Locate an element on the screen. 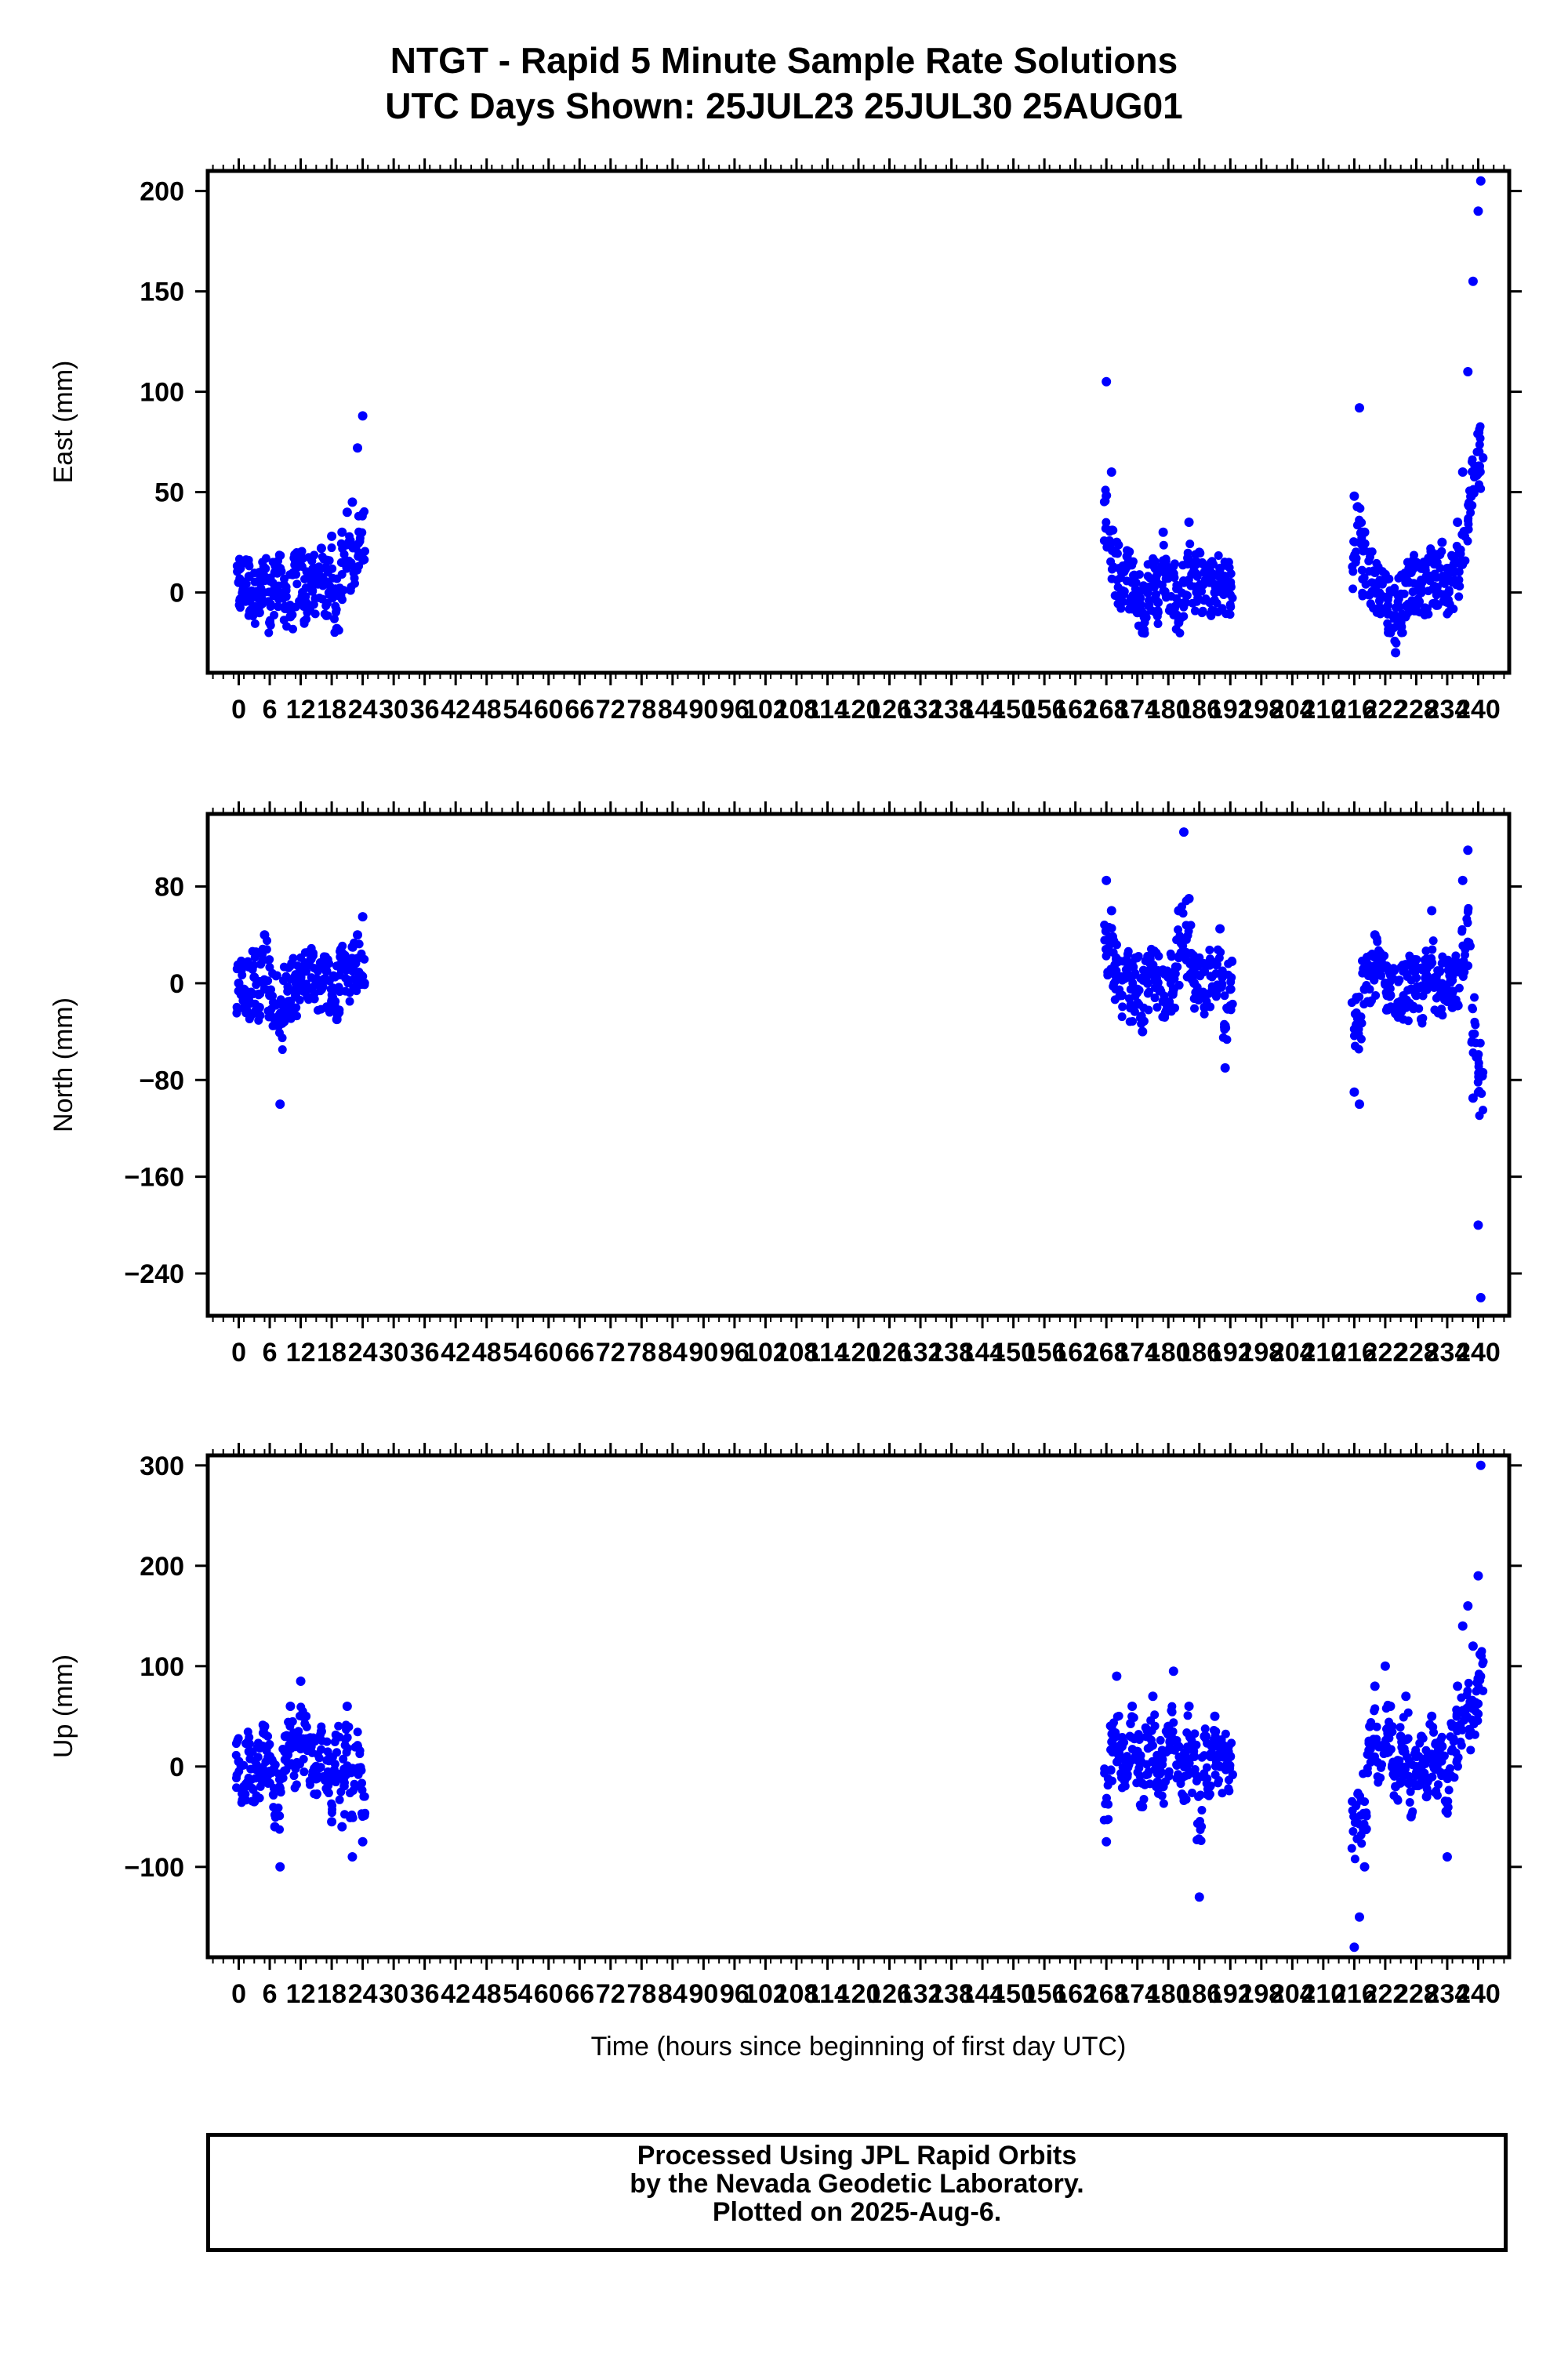 The image size is (1568, 2354). up-data-point is located at coordinates (1153, 1696).